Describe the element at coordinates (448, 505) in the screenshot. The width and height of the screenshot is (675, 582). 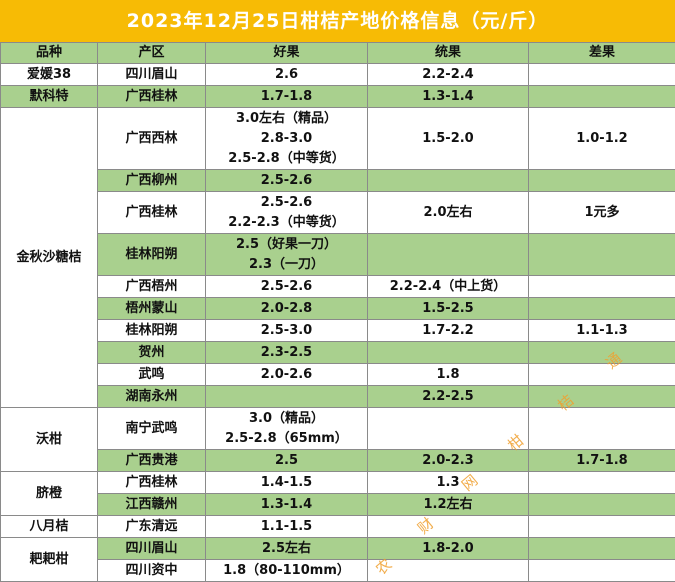
I see `standard-cell: 1.2左右` at that location.